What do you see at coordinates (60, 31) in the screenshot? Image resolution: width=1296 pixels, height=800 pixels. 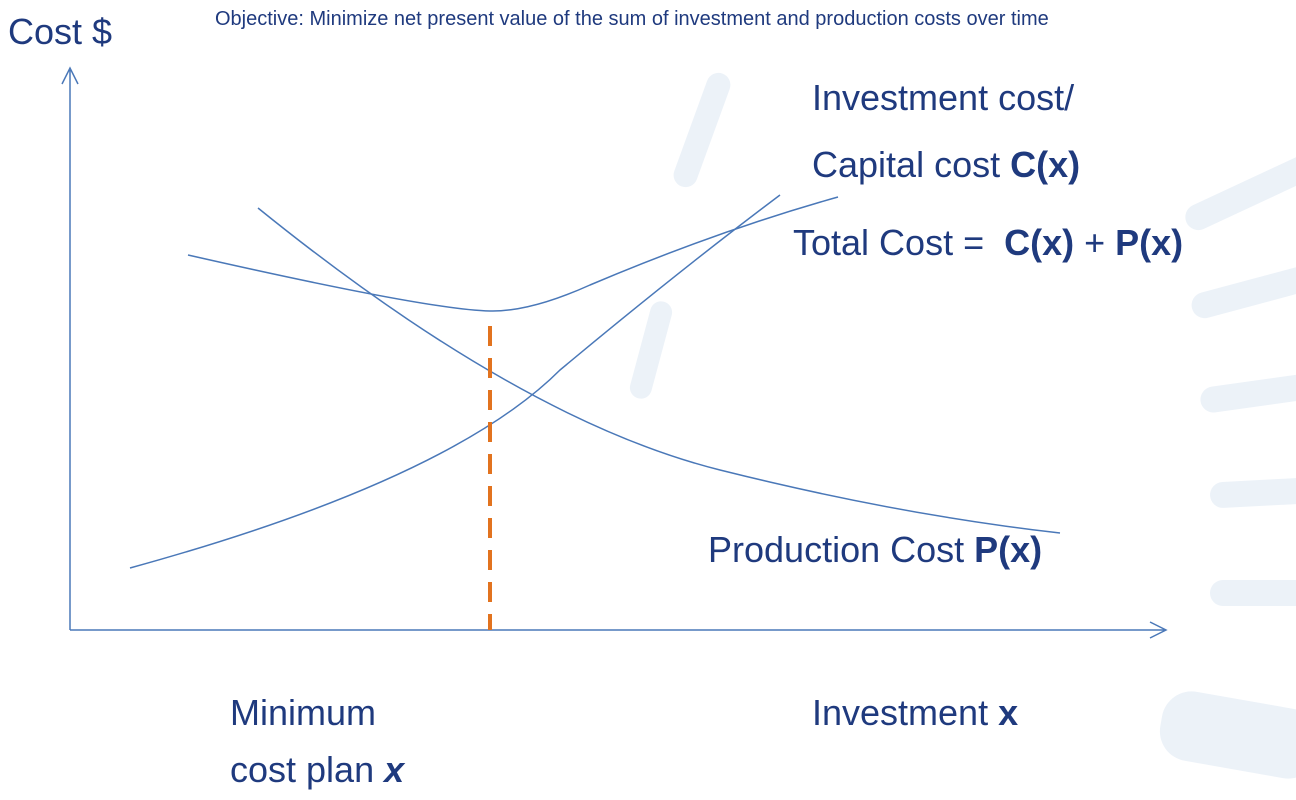 I see `y-axis-label: Cost $` at bounding box center [60, 31].